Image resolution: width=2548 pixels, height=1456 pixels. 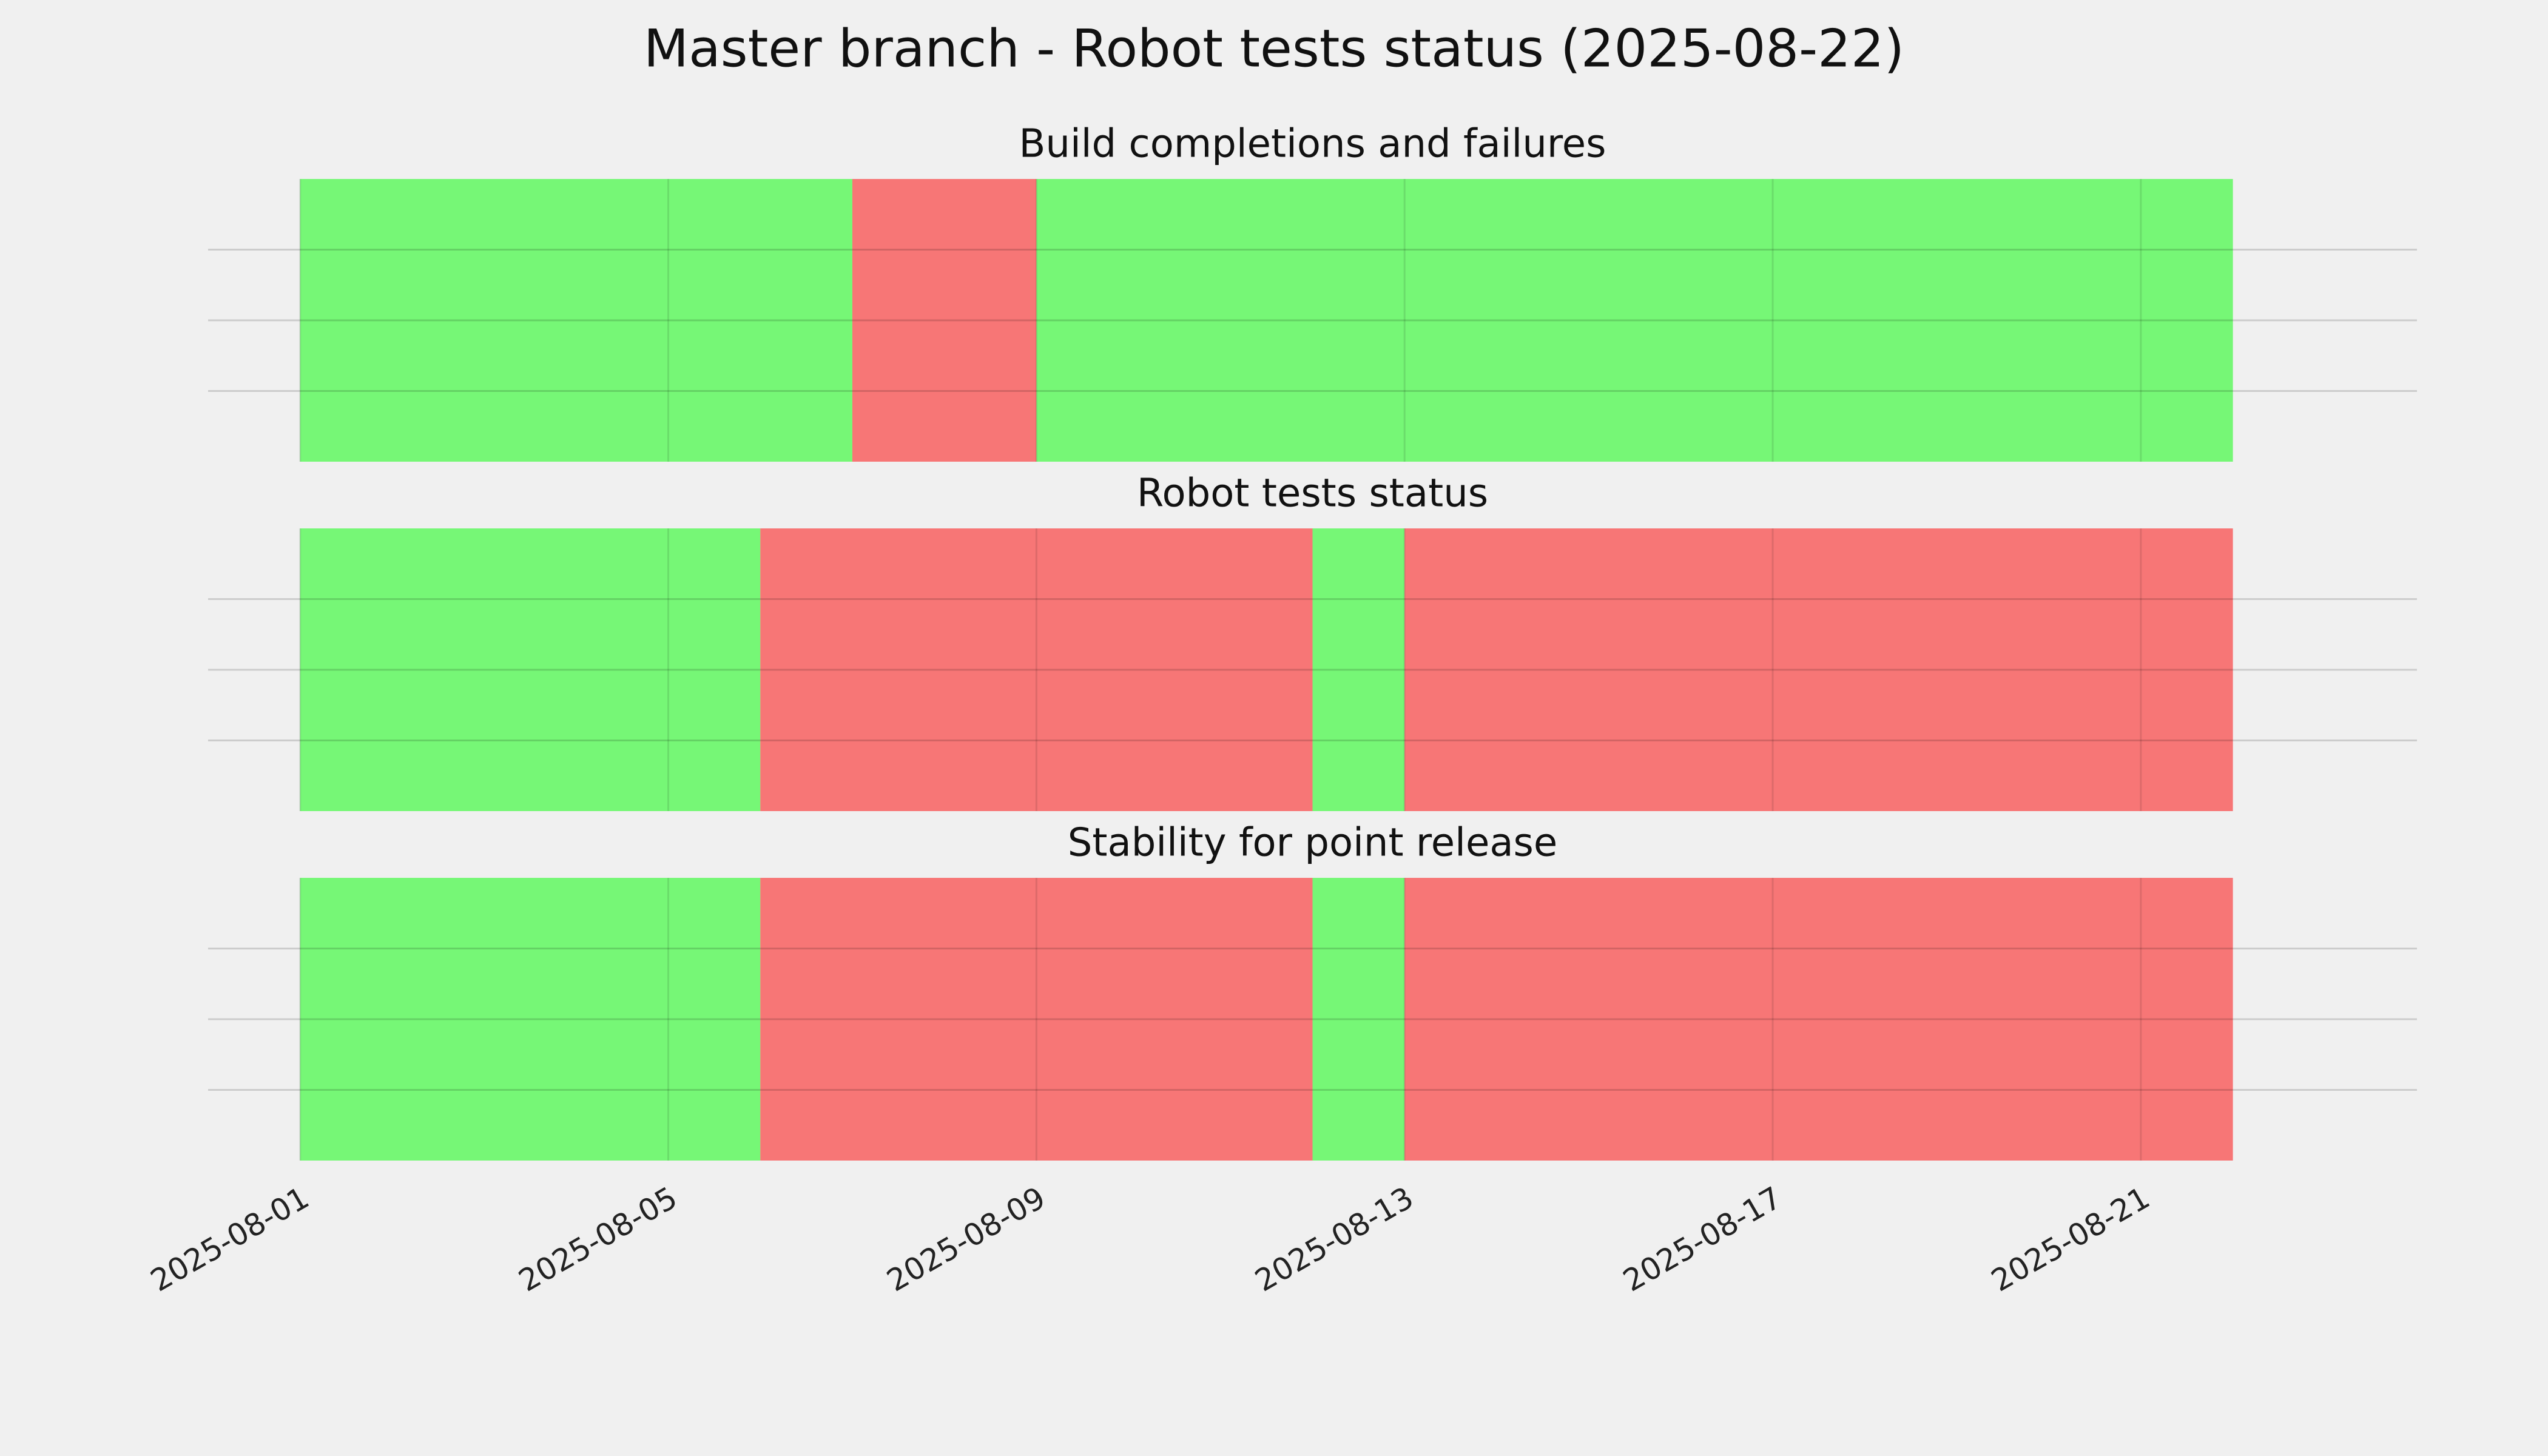 I want to click on subplot-title: Robot tests status, so click(x=1312, y=493).